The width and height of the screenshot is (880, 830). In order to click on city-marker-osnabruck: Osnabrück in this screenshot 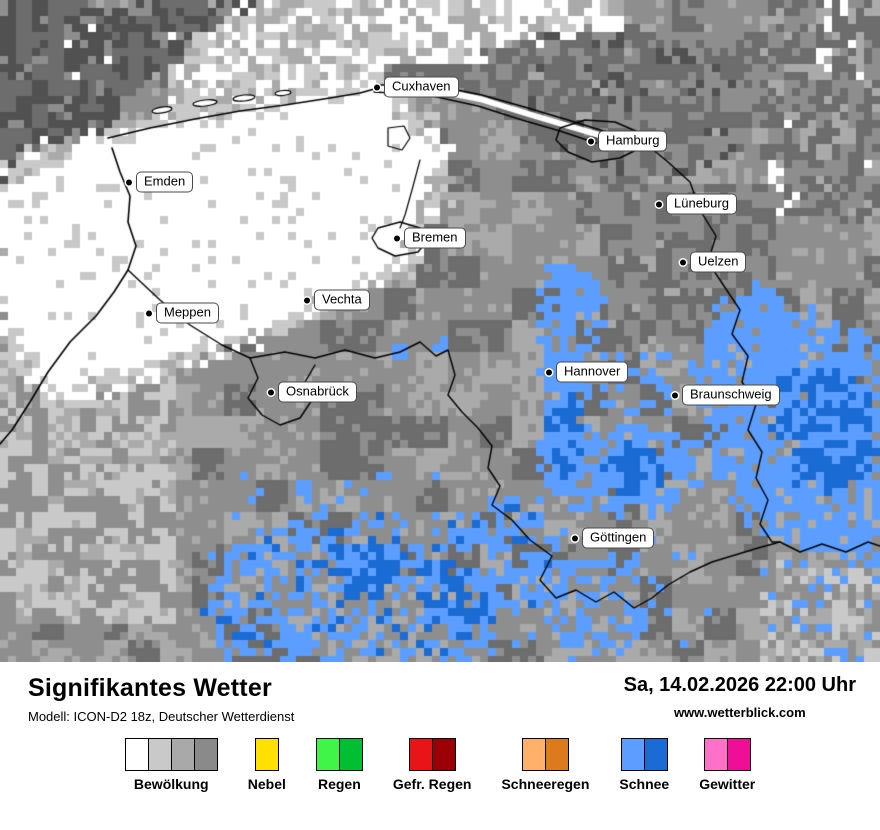, I will do `click(312, 392)`.